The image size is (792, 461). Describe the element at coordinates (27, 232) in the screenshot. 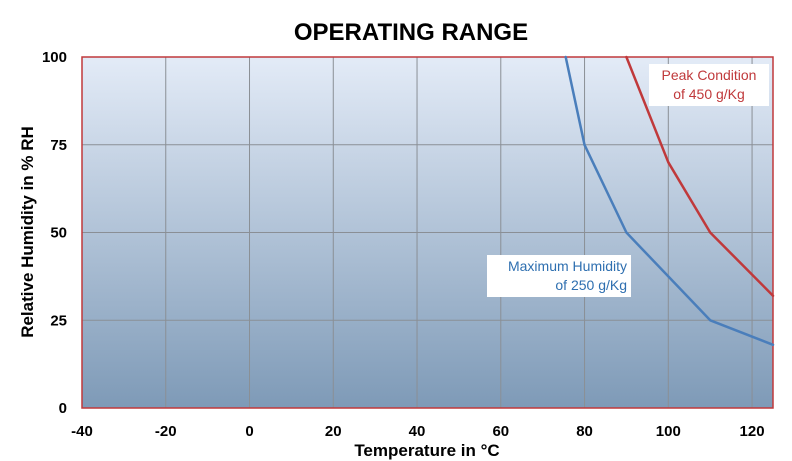

I see `y-axis-label: Relative Humidity in % RH` at that location.